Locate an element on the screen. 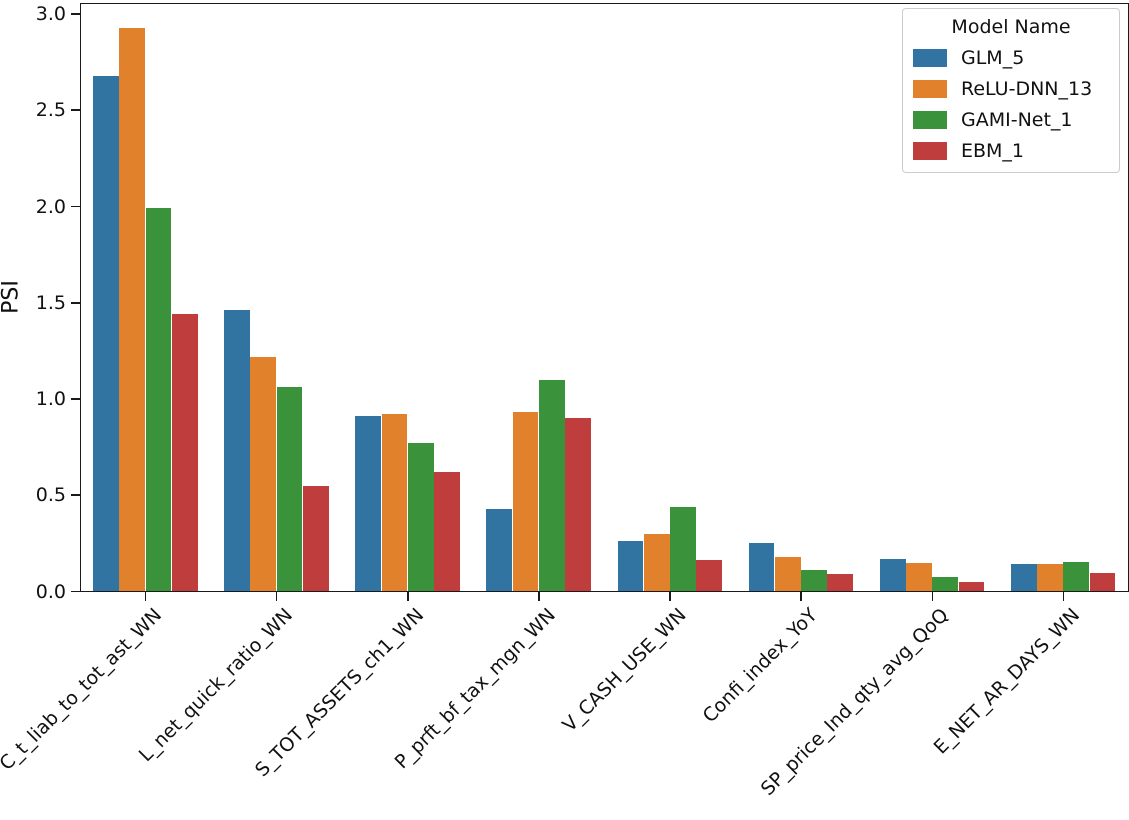 This screenshot has width=1129, height=820. x-tick-label-text: E_NET_AR_DAYS_WN is located at coordinates (1006, 681).